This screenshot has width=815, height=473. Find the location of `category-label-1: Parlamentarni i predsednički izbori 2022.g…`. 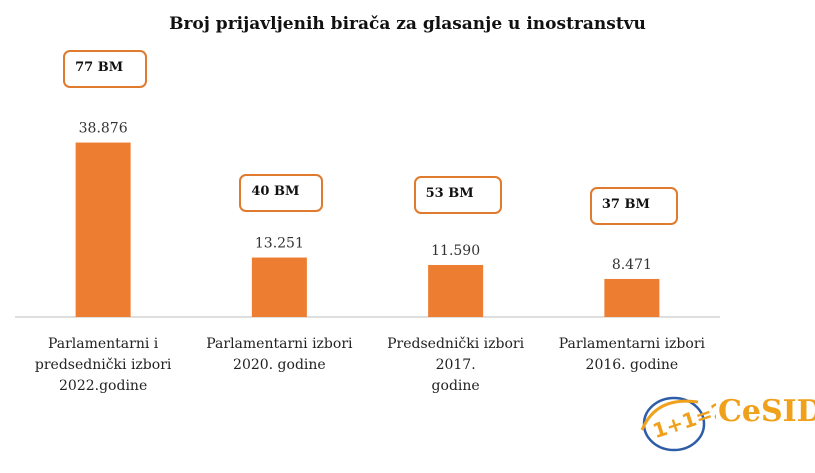

category-label-1: Parlamentarni i predsednički izbori 2022.g… is located at coordinates (103, 365).